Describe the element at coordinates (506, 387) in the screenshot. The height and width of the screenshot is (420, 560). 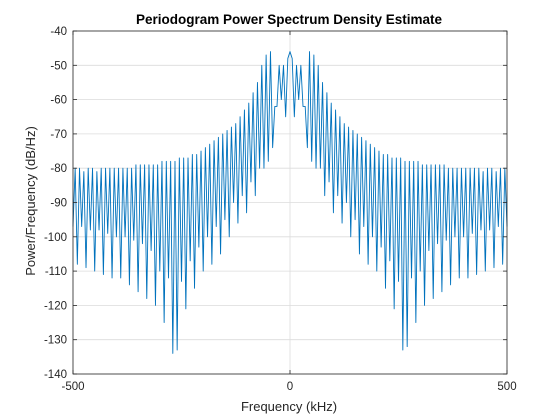
I see `x-tick-label: 500` at that location.